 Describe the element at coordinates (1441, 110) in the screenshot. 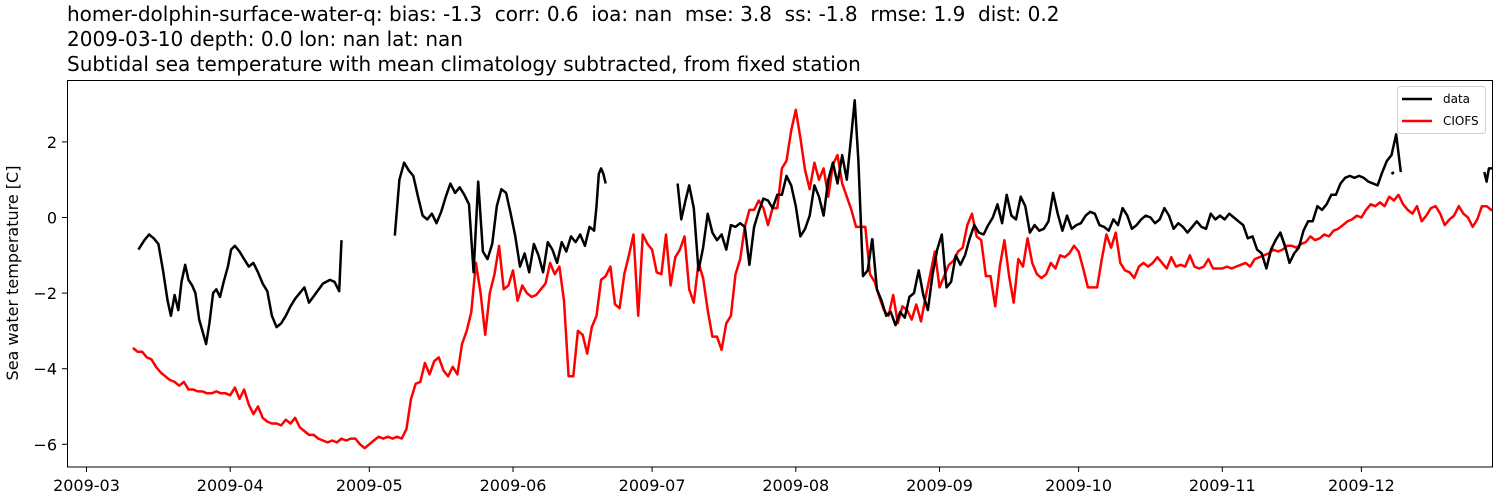

I see `legend: data CIOFS` at that location.